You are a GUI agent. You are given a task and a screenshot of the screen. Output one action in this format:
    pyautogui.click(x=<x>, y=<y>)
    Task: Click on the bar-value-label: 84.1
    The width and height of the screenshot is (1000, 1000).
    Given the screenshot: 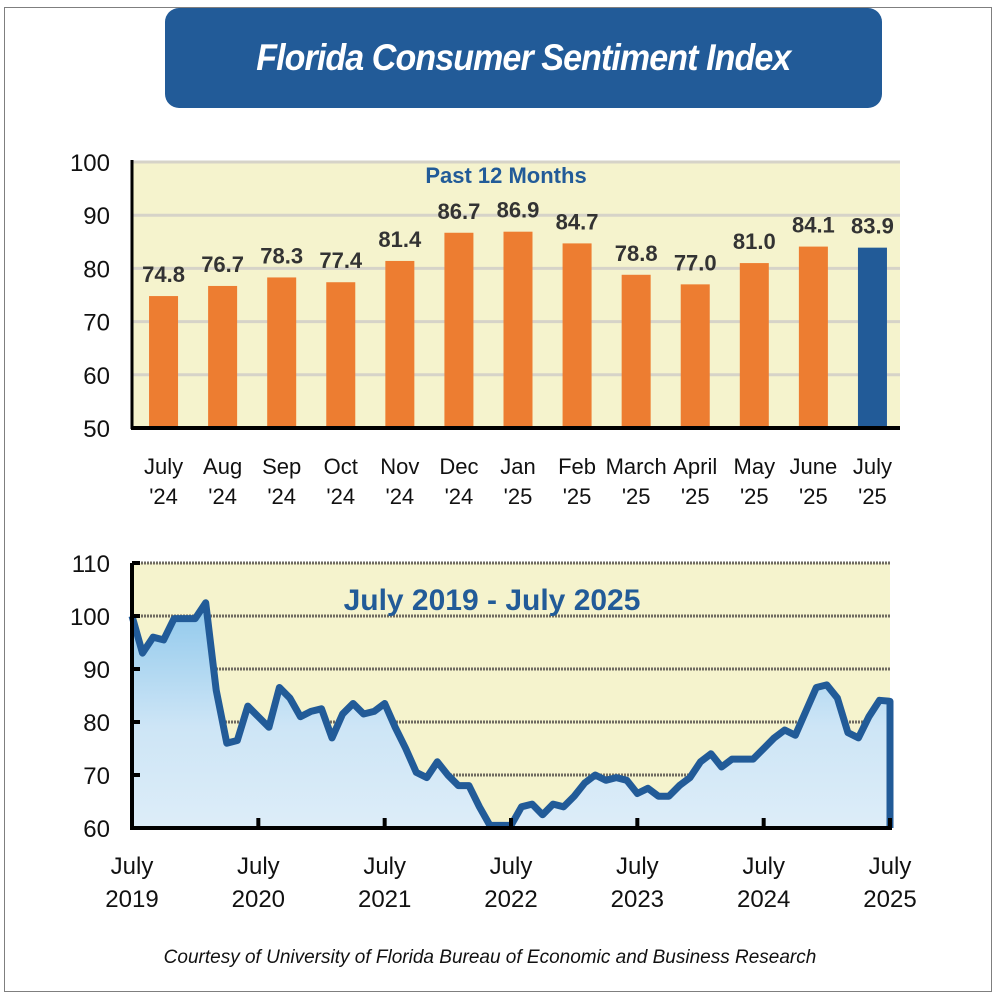 What is the action you would take?
    pyautogui.click(x=813, y=225)
    